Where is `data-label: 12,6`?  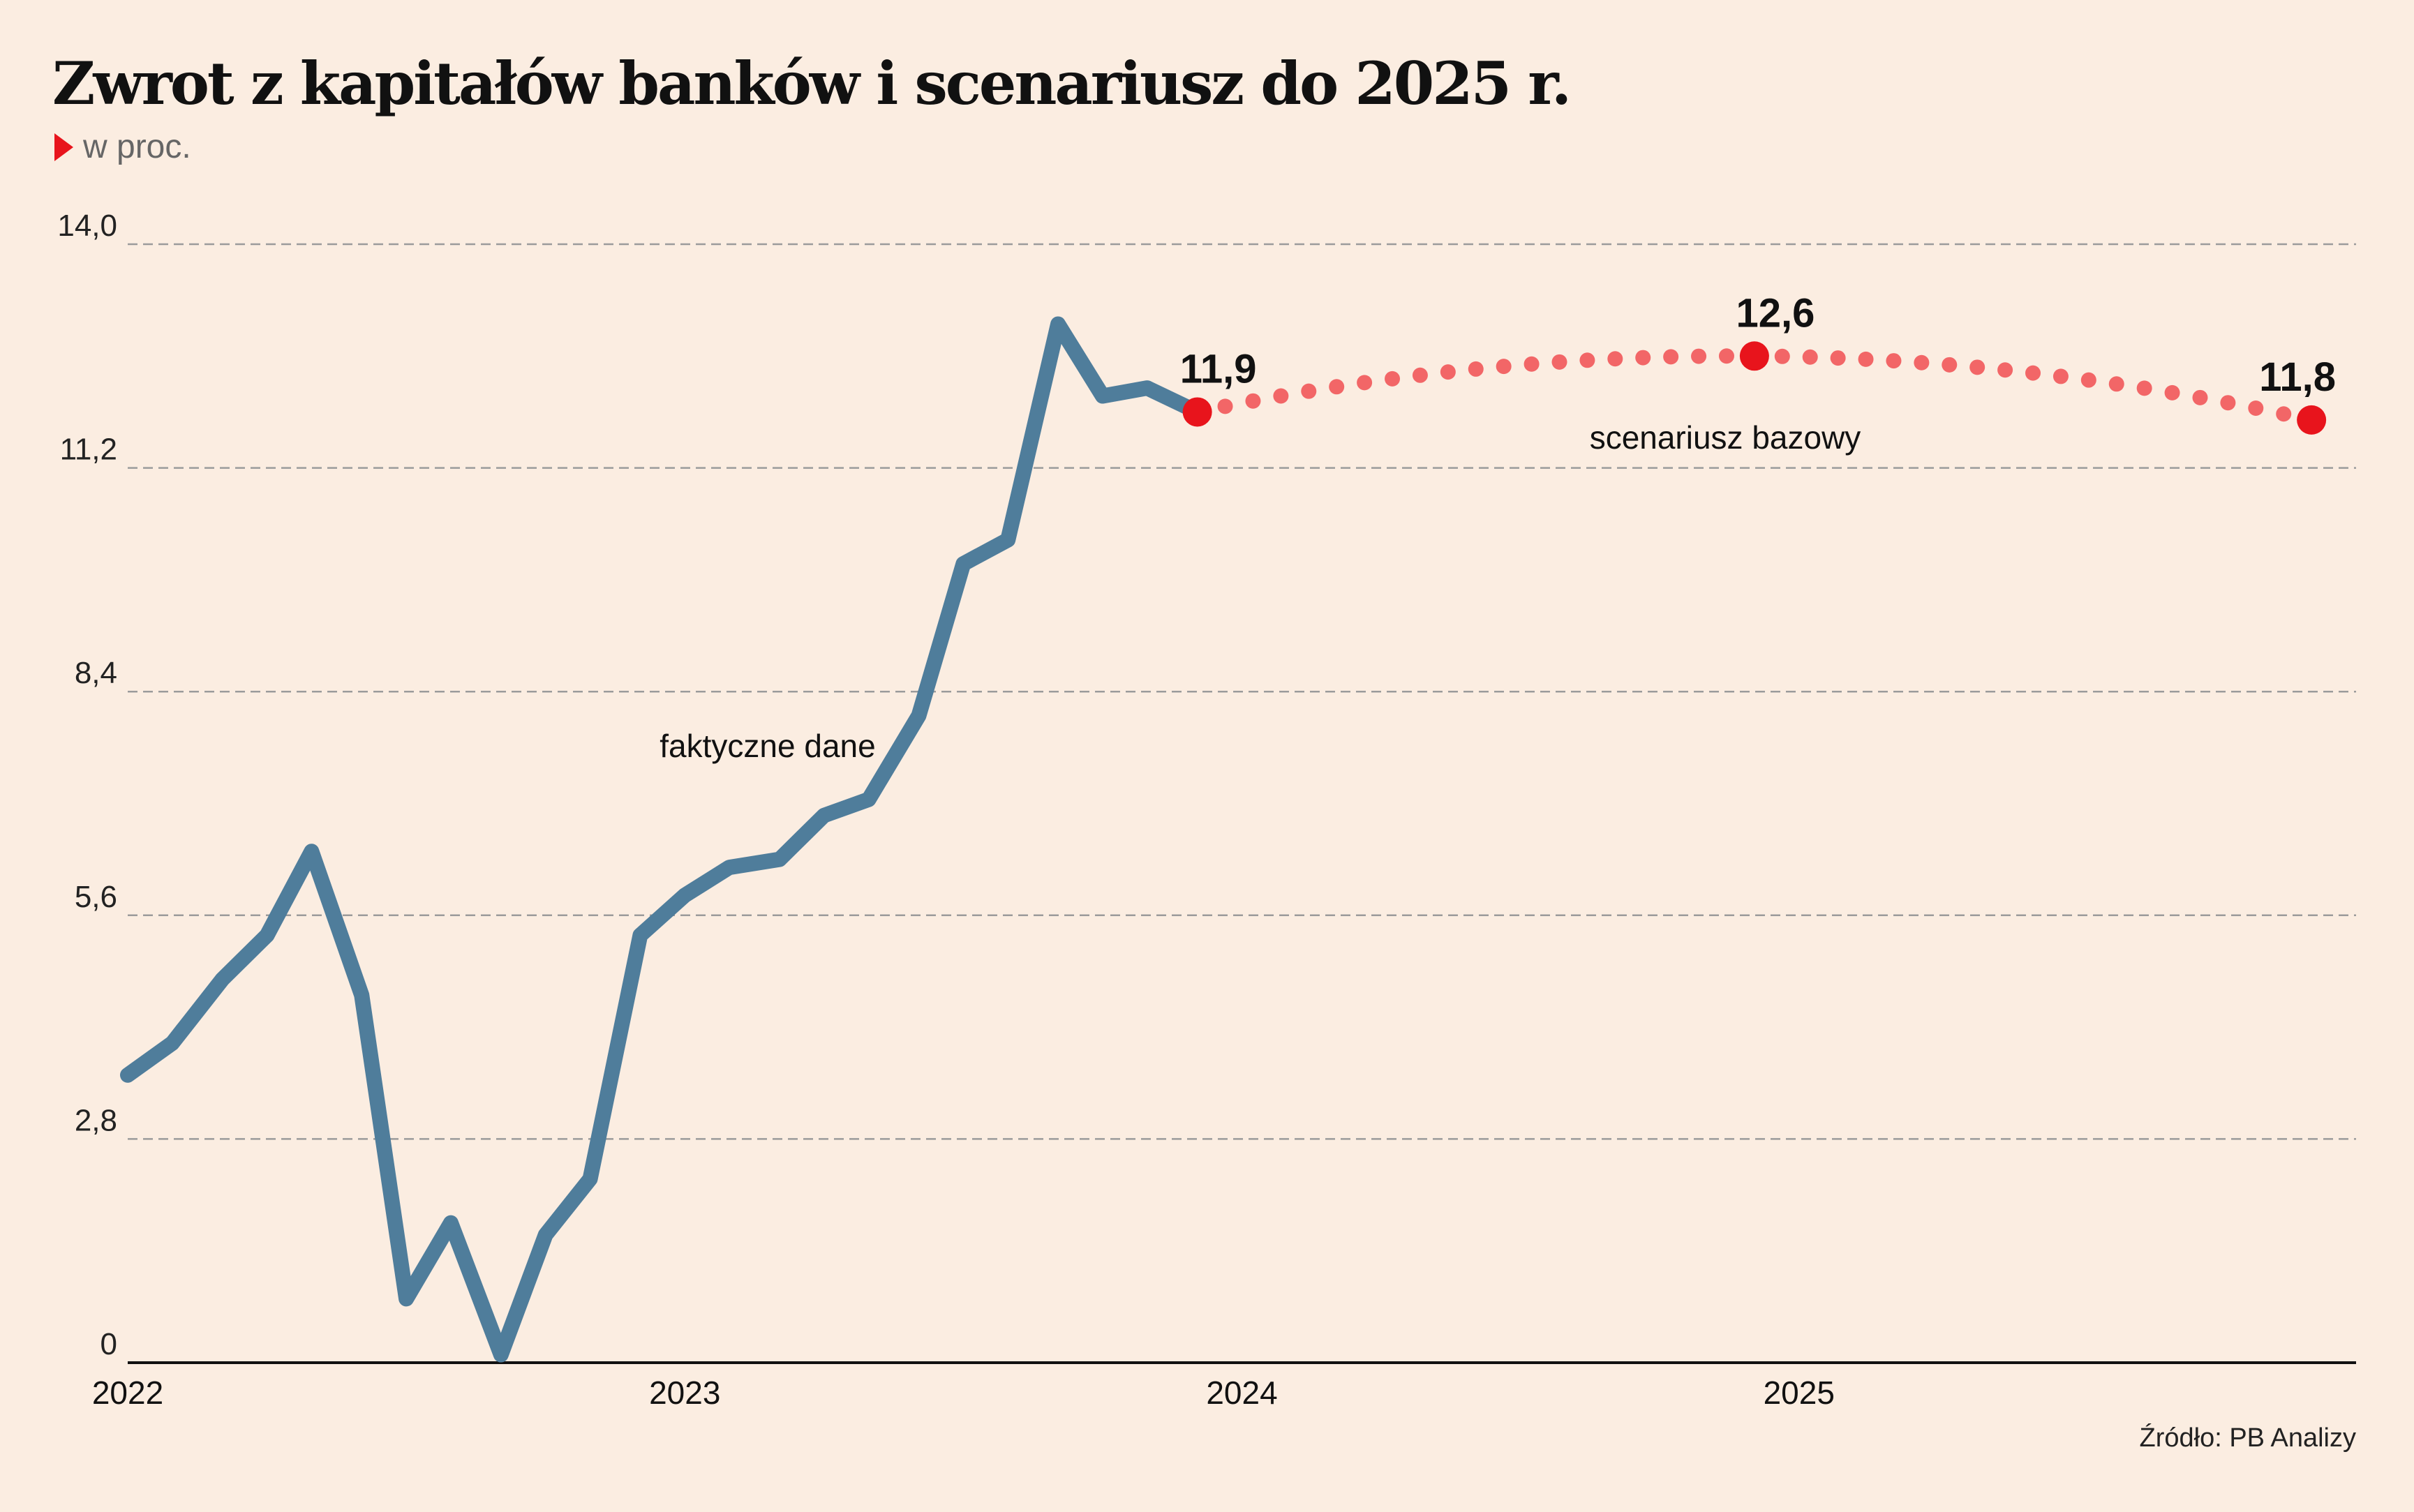
data-label: 12,6 is located at coordinates (1775, 313).